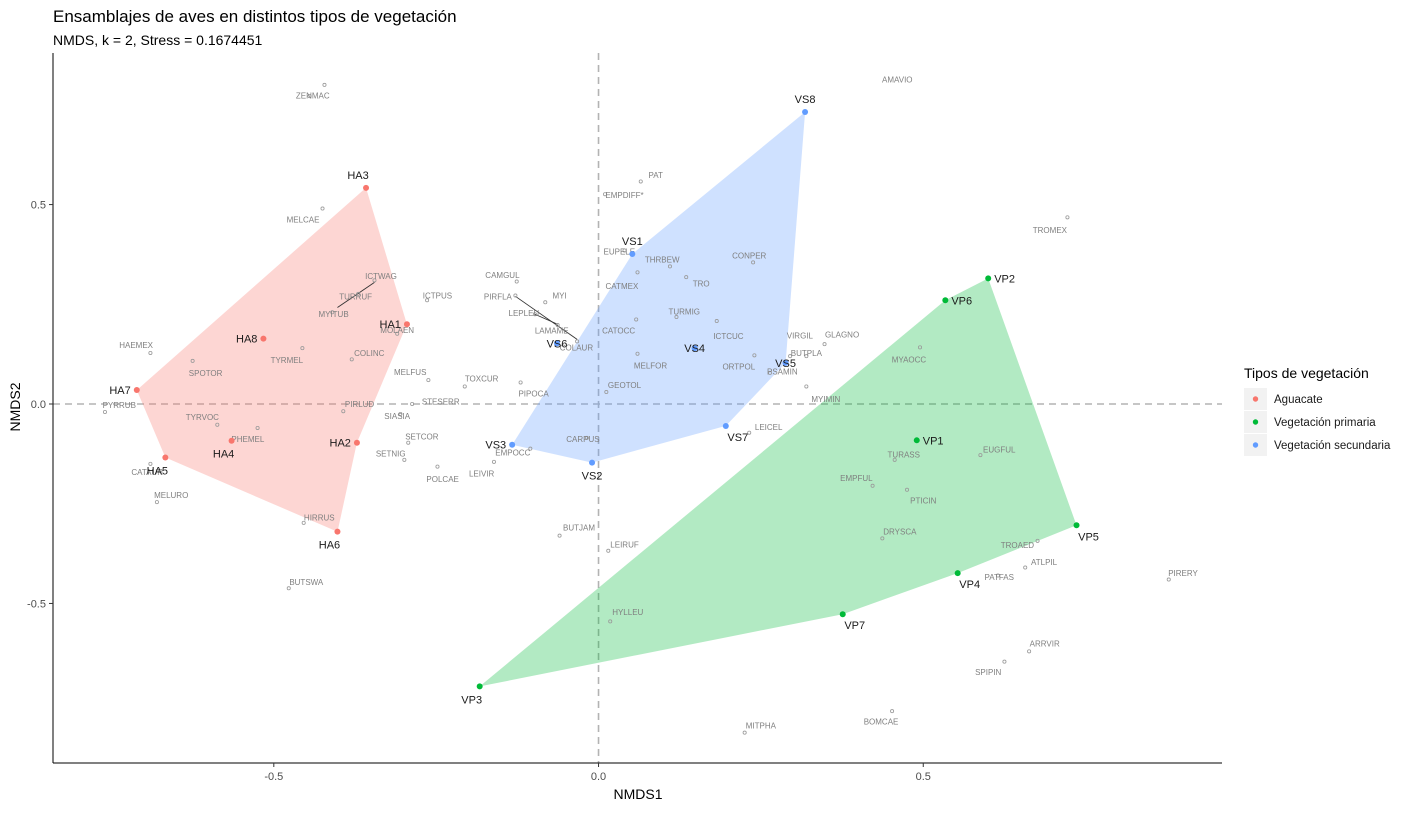 The height and width of the screenshot is (814, 1420). Describe the element at coordinates (158, 40) in the screenshot. I see `chart-subtitle: NMDS, k = 2, Stress = 0.1674451` at that location.